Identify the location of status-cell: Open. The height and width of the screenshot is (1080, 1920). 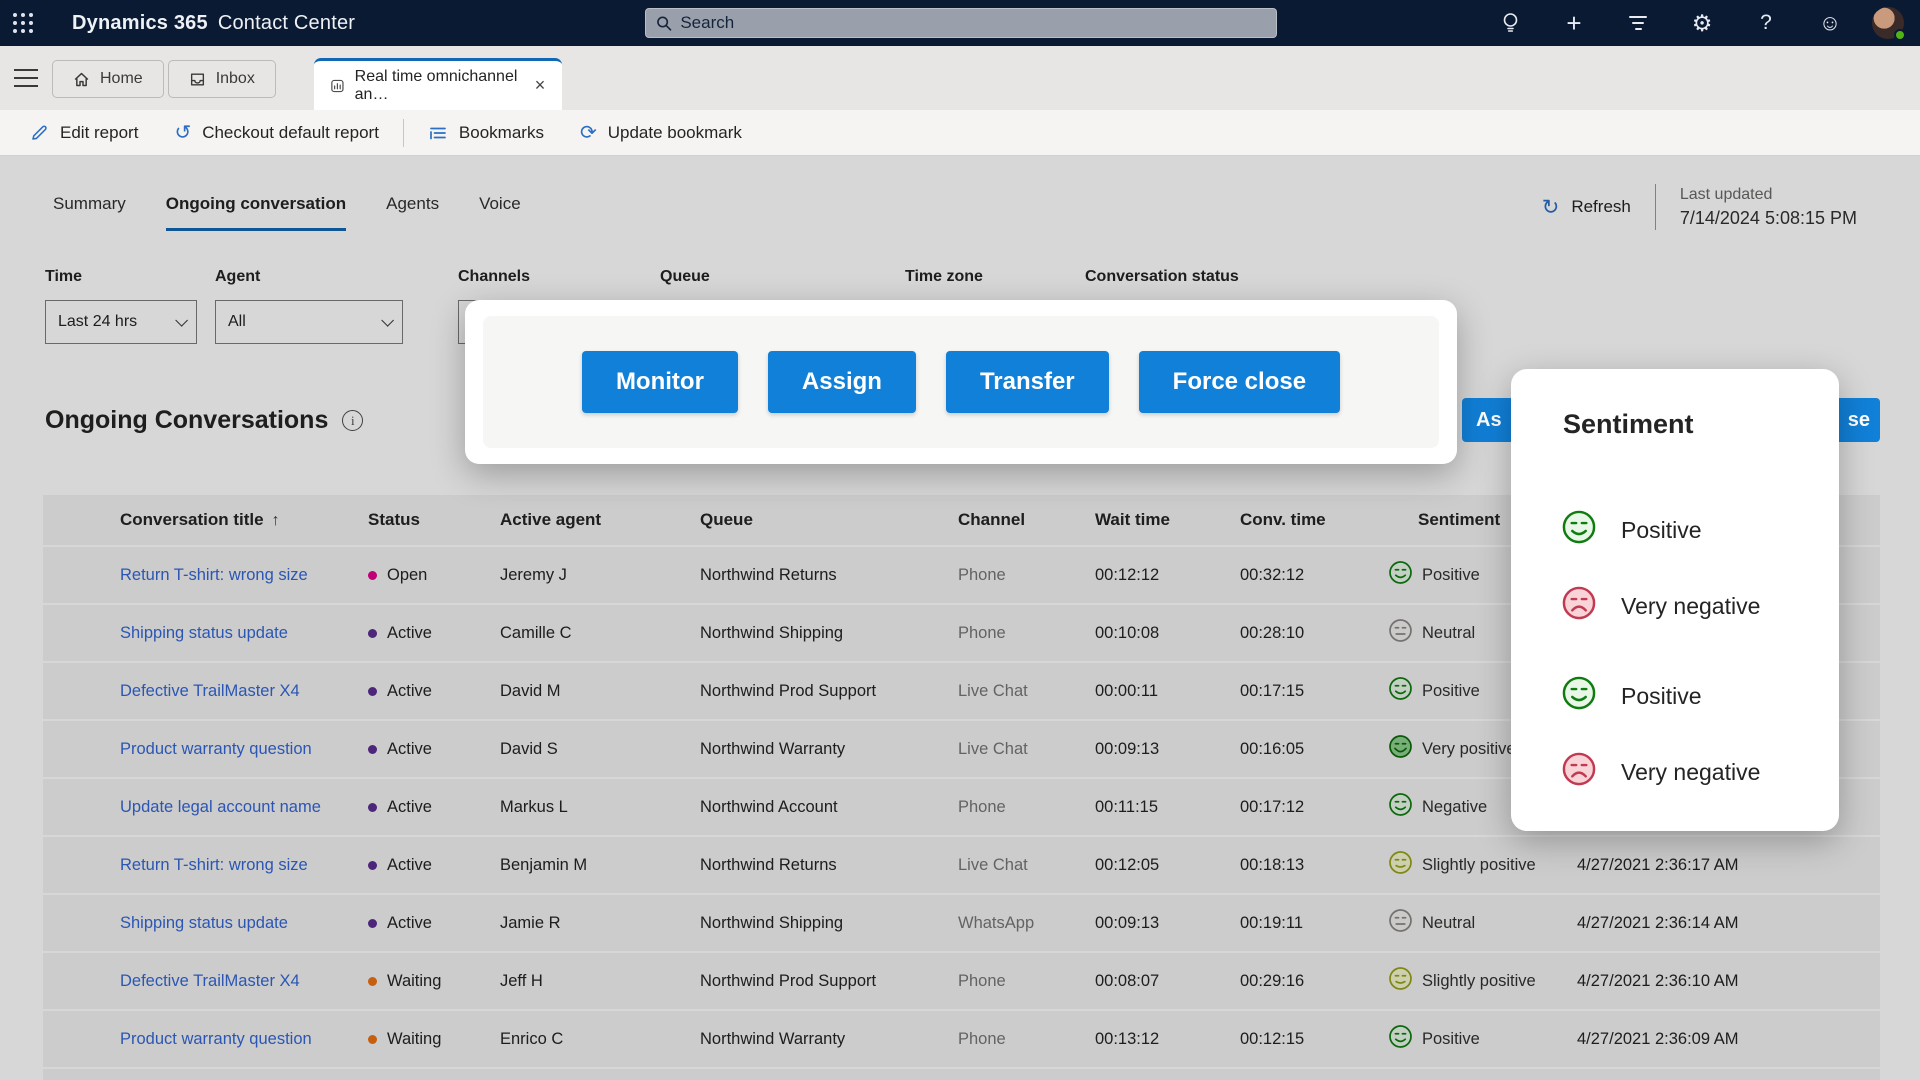
(434, 575).